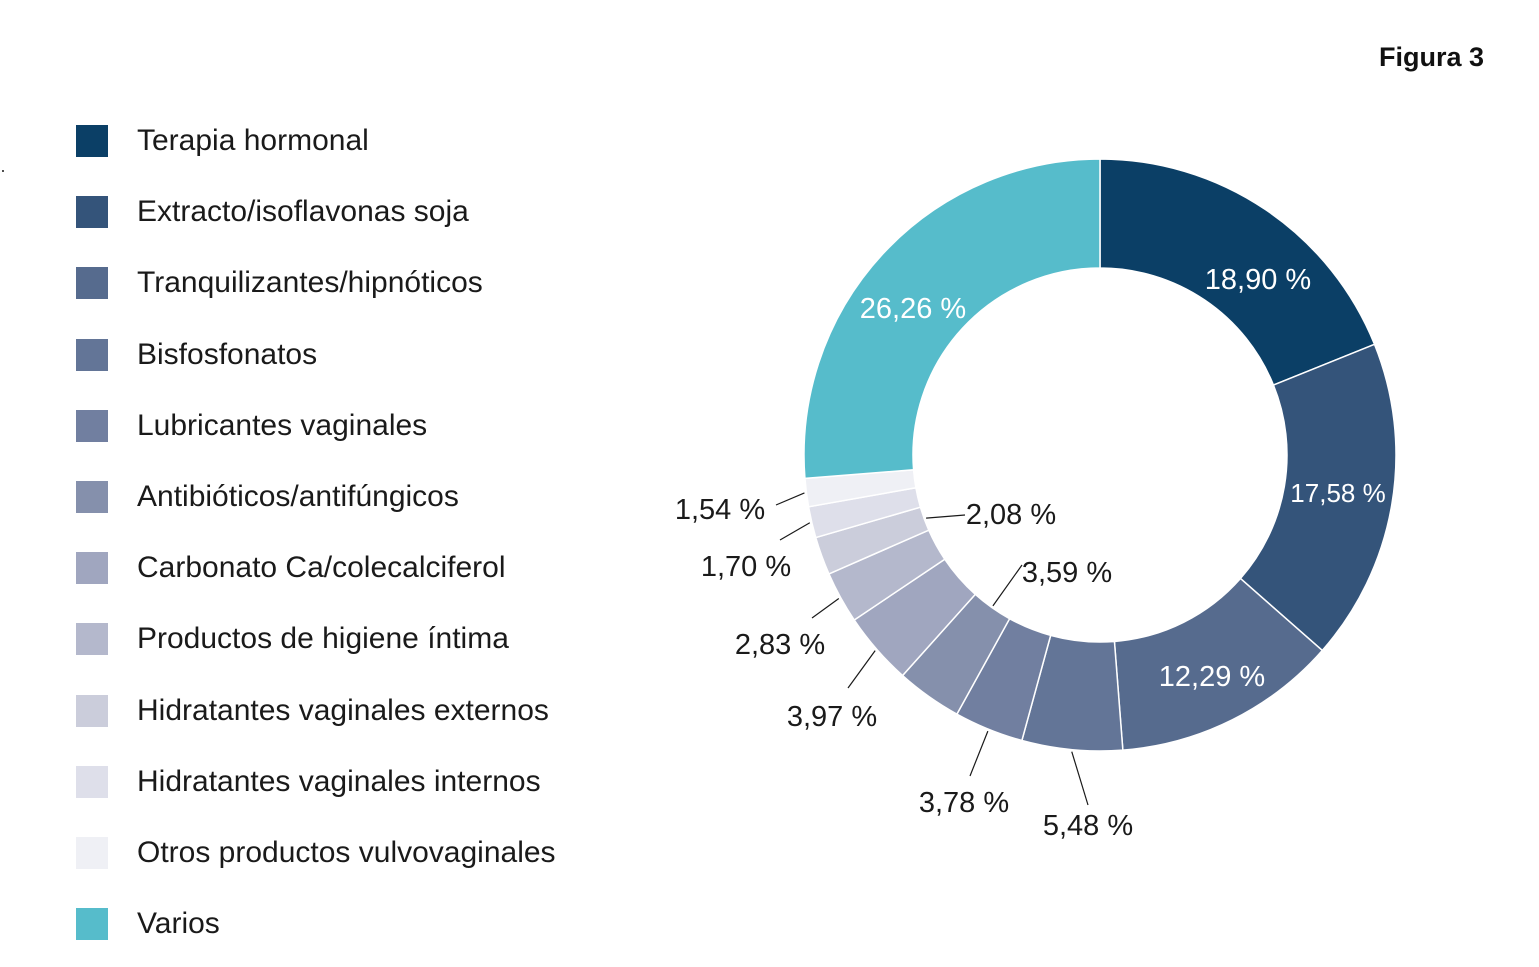 This screenshot has height=967, width=1539. Describe the element at coordinates (339, 781) in the screenshot. I see `legend-label: Hidratantes vaginales internos` at that location.